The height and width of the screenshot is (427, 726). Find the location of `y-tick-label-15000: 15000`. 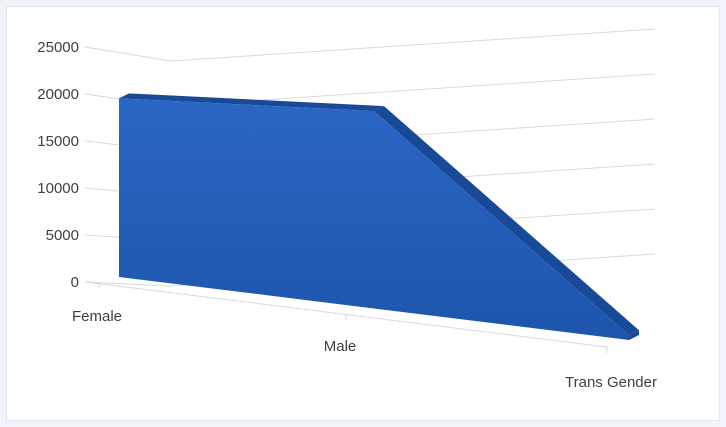

y-tick-label-15000: 15000 is located at coordinates (58, 141).